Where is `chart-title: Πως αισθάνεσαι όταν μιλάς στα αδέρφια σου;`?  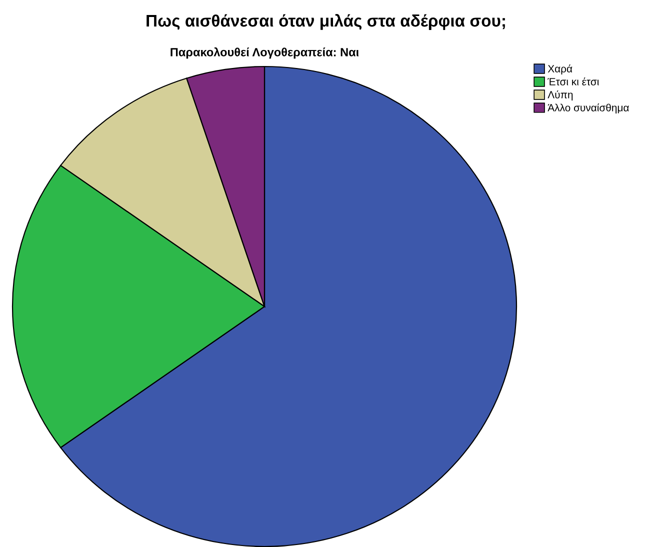 chart-title: Πως αισθάνεσαι όταν μιλάς στα αδέρφια σου; is located at coordinates (325, 22).